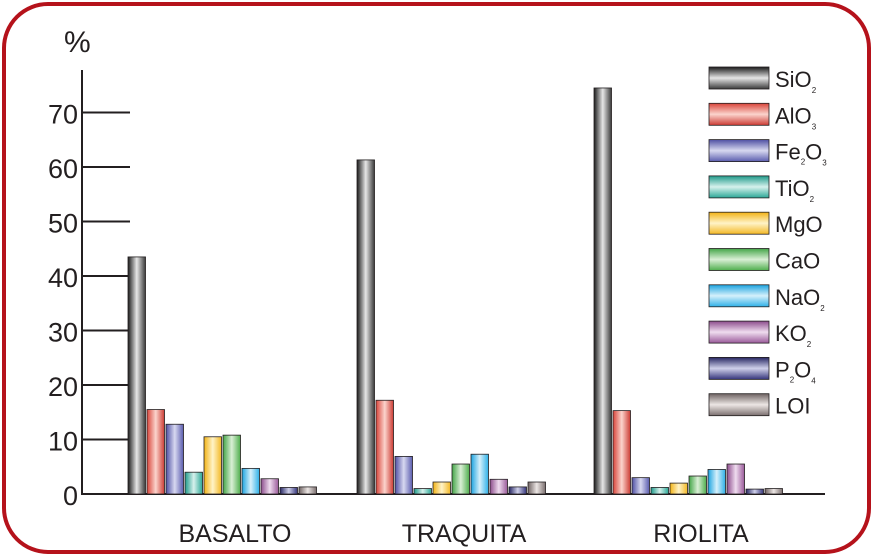  What do you see at coordinates (136, 375) in the screenshot?
I see `bar-basalto-sio` at bounding box center [136, 375].